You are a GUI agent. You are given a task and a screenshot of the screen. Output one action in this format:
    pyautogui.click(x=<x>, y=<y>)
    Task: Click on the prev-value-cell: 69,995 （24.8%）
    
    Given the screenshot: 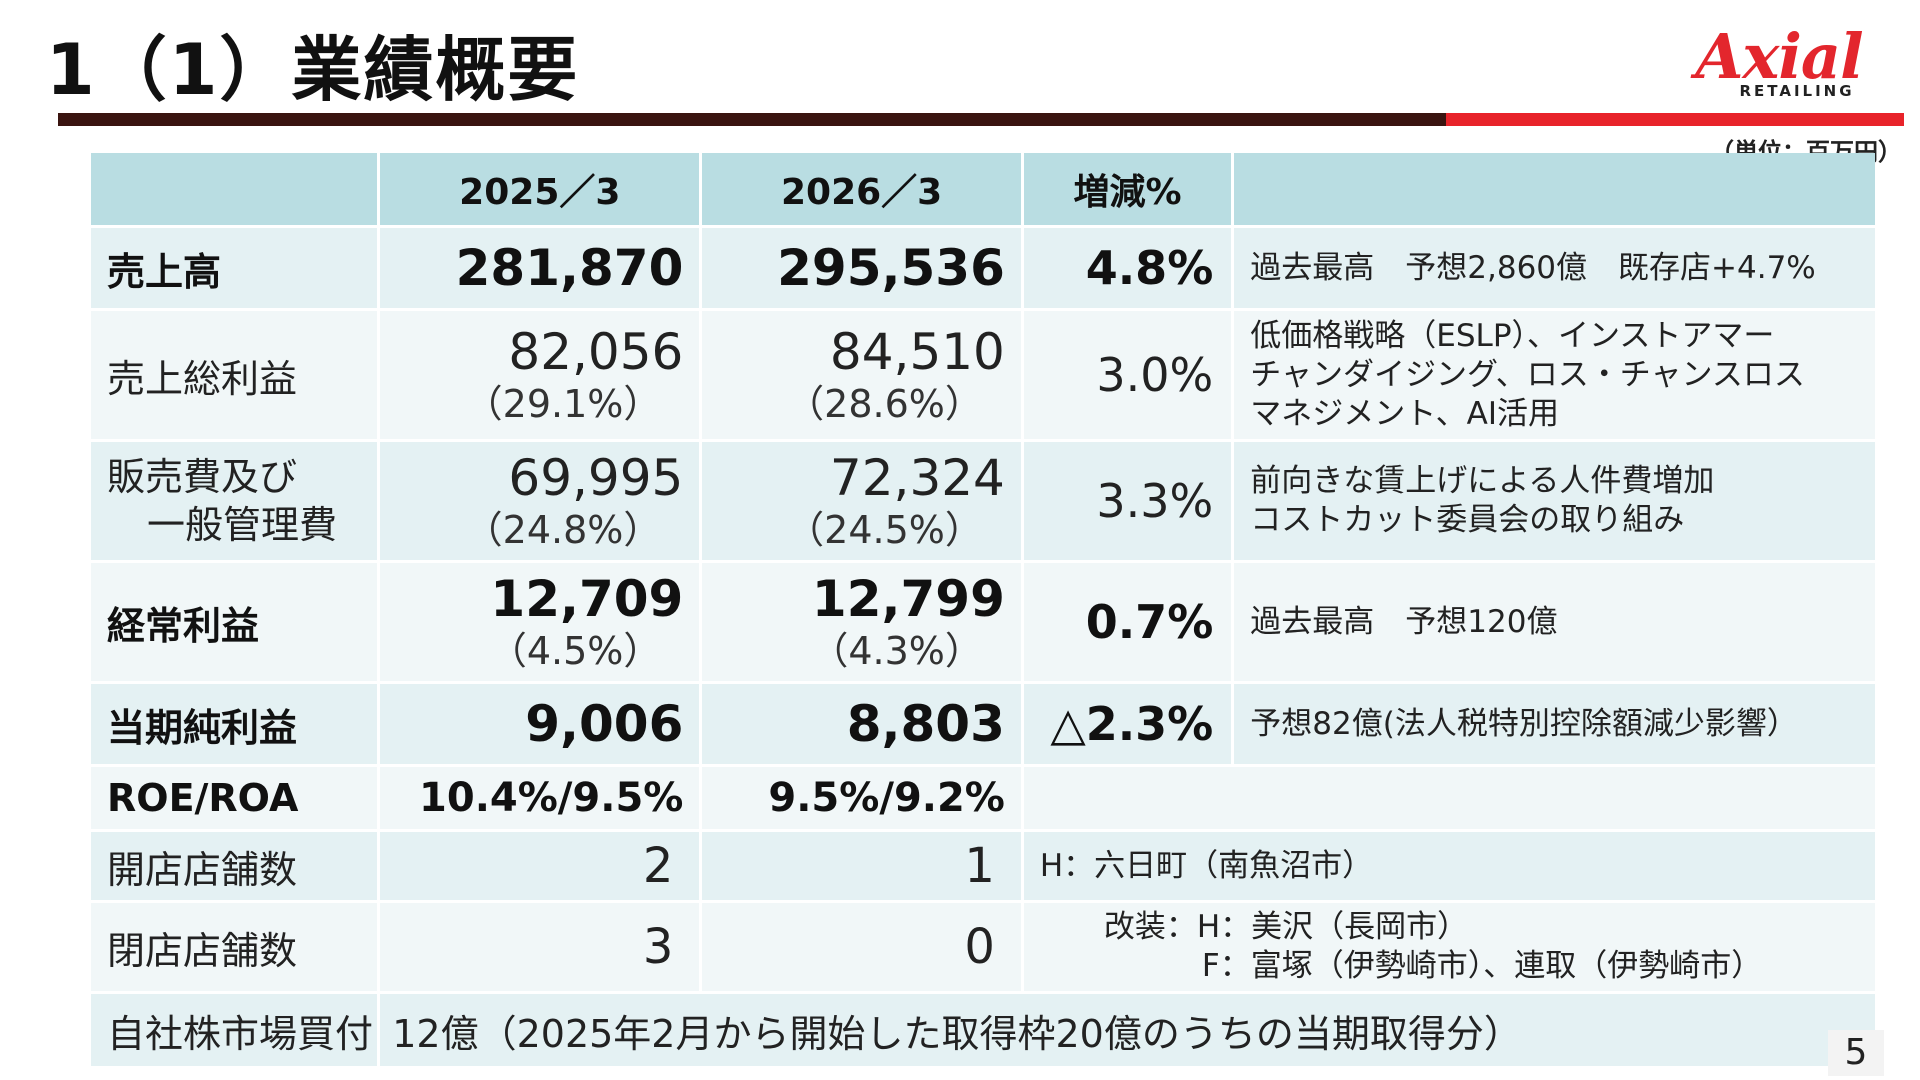 What is the action you would take?
    pyautogui.click(x=540, y=501)
    